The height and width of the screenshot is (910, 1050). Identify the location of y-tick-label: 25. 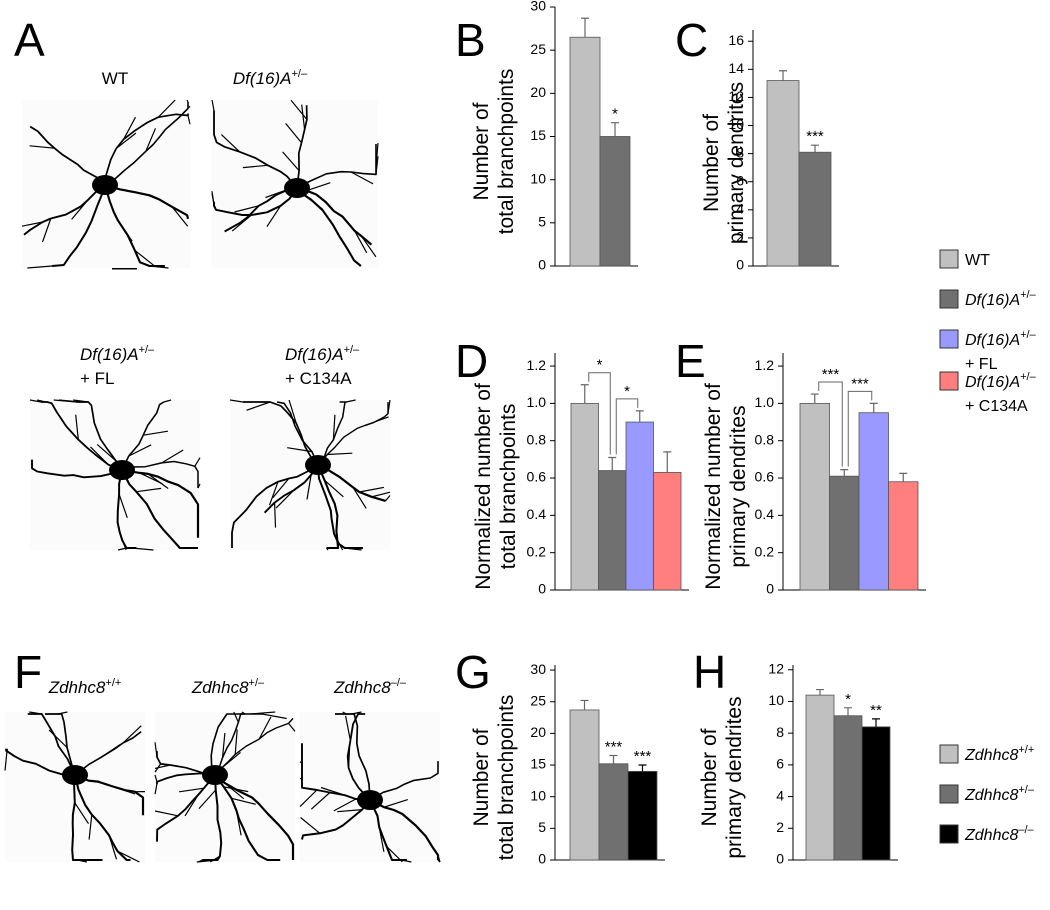
(538, 49).